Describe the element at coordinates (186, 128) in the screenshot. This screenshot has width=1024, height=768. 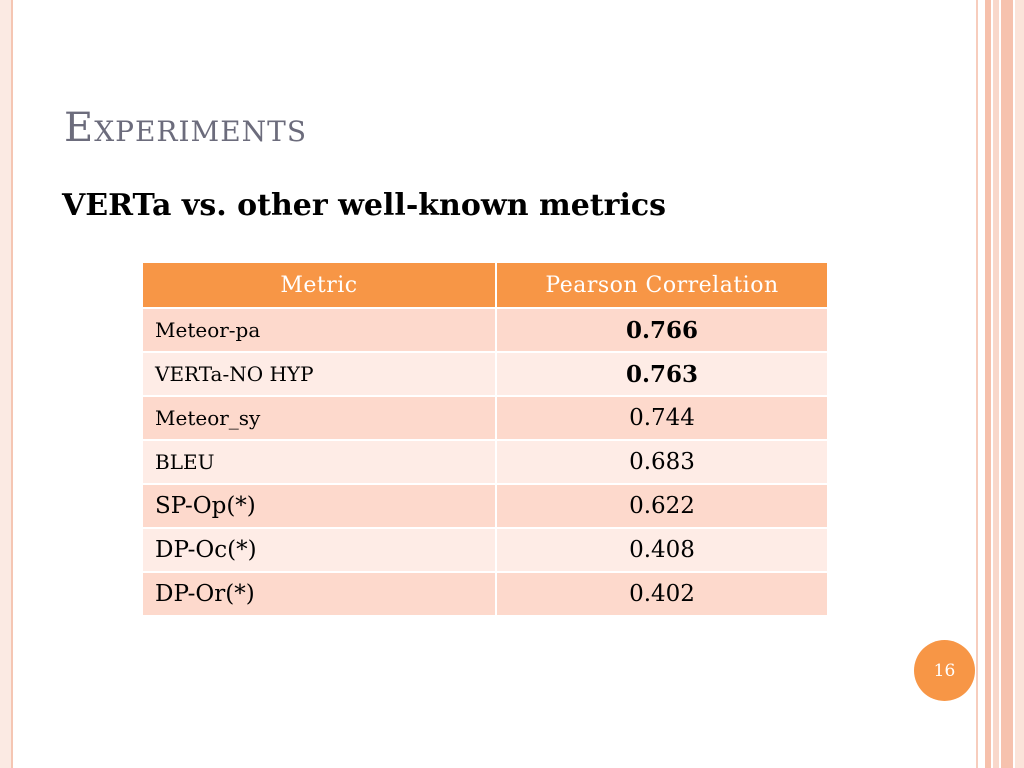
I see `slide-title: Experiments` at that location.